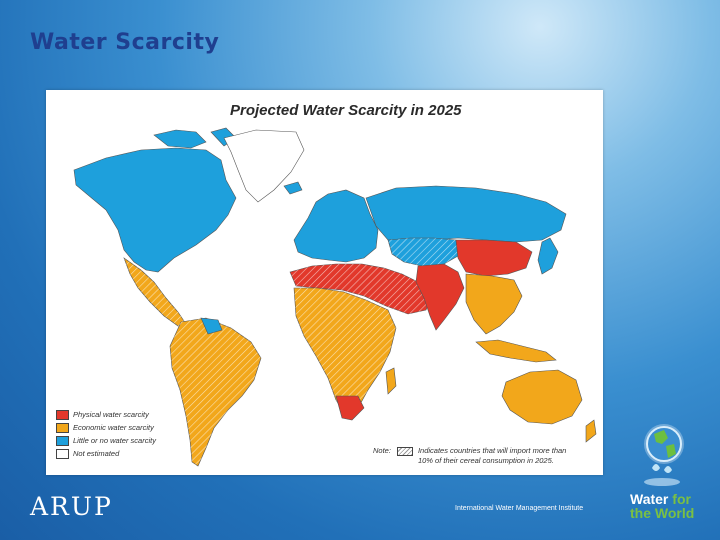  I want to click on russia-region, so click(466, 214).